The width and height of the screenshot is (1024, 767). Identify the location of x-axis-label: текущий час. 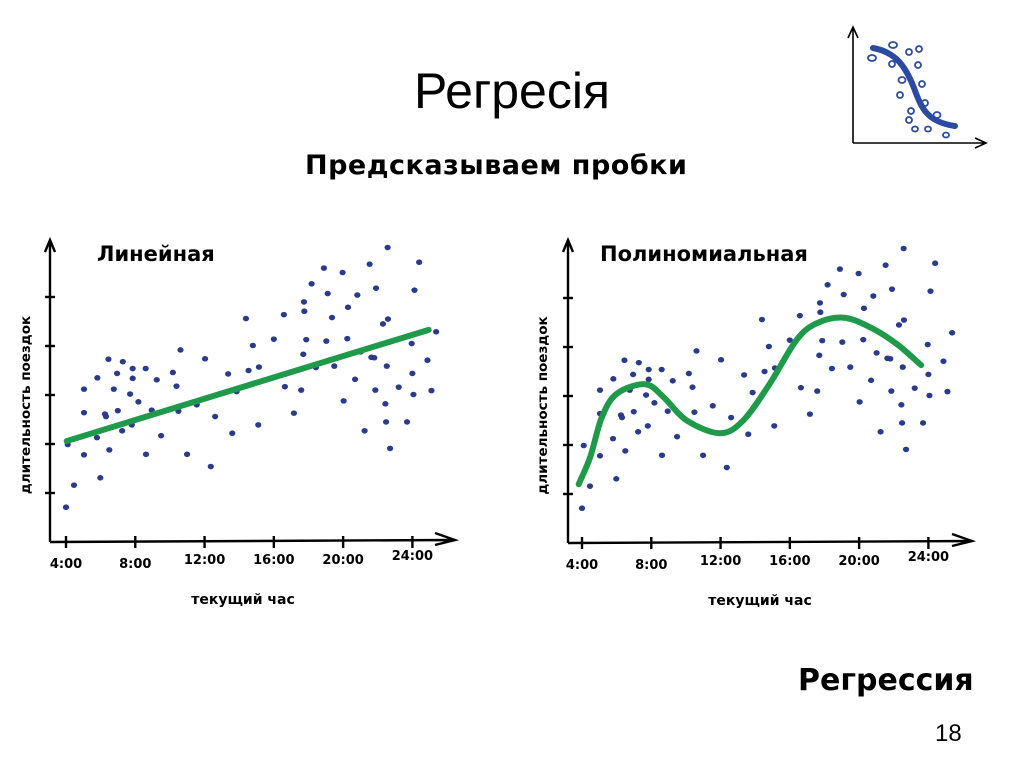
(243, 600).